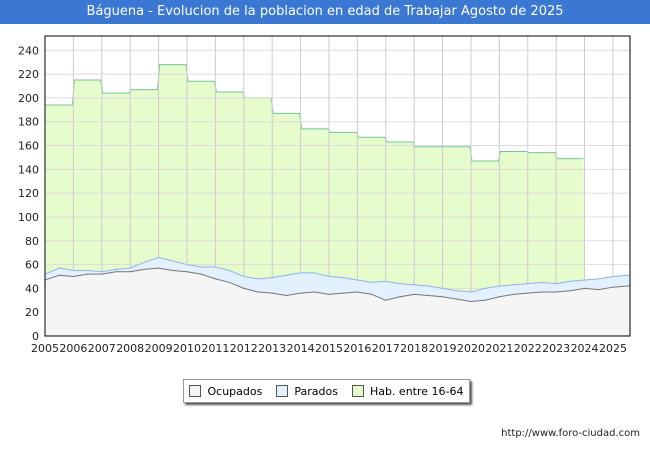  What do you see at coordinates (386, 348) in the screenshot?
I see `x-tick-label: 2017` at bounding box center [386, 348].